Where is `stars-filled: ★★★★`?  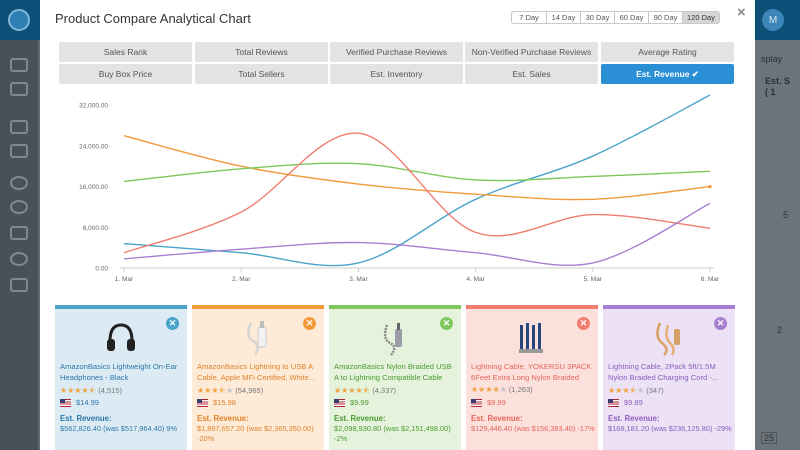 stars-filled: ★★★★ is located at coordinates (485, 389).